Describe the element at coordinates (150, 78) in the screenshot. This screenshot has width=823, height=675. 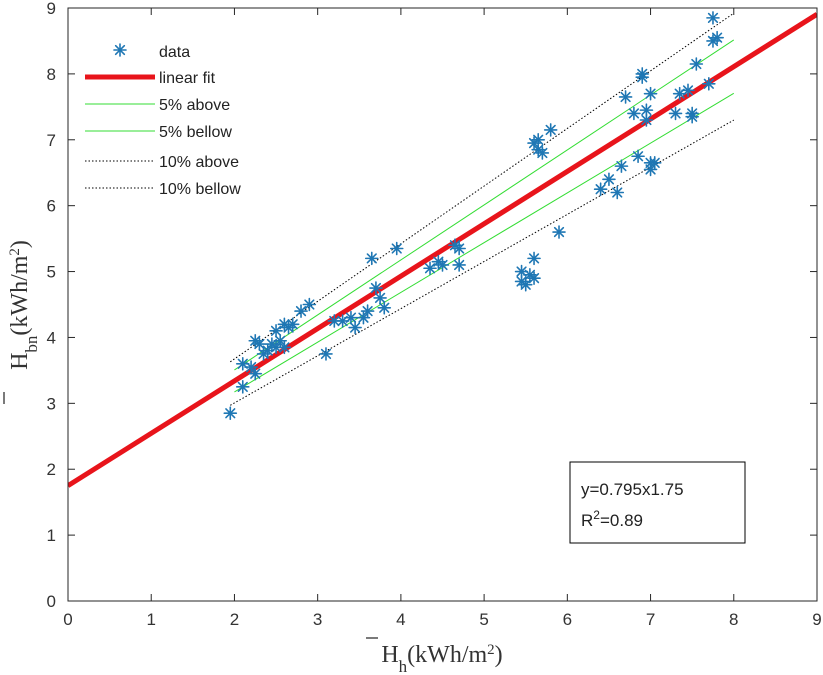
I see `legend-entry-linear-fit: linear fit` at that location.